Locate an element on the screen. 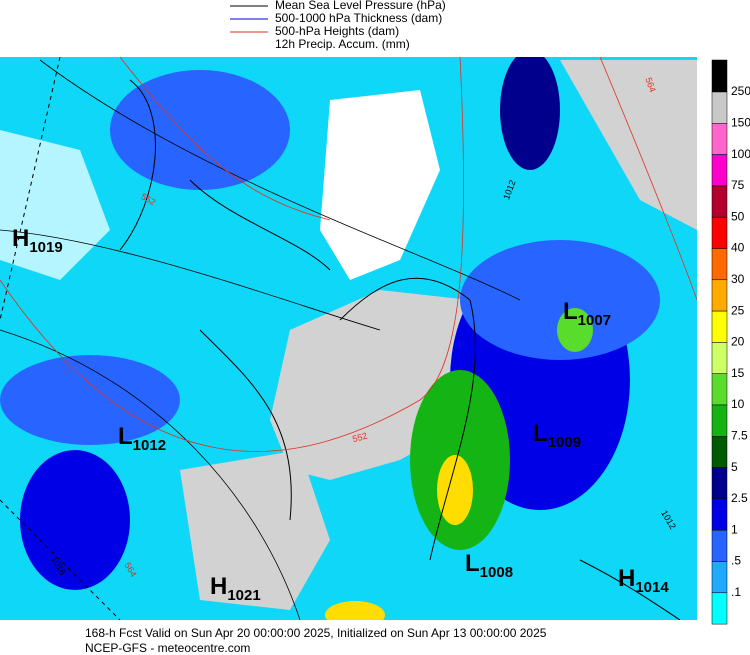  center-value: 1009 is located at coordinates (564, 442).